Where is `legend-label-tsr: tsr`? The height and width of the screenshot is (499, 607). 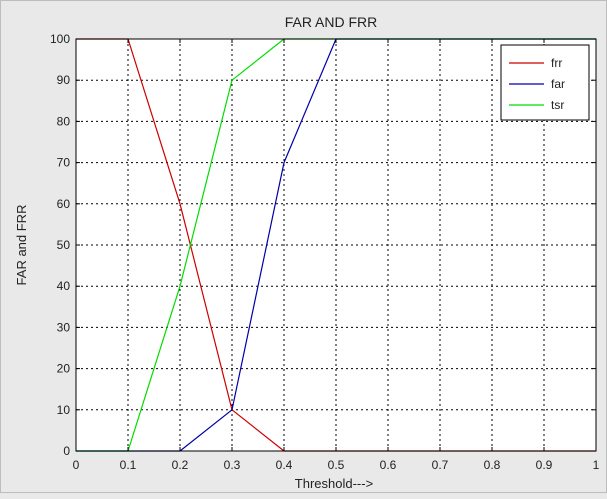
legend-label-tsr: tsr is located at coordinates (557, 105).